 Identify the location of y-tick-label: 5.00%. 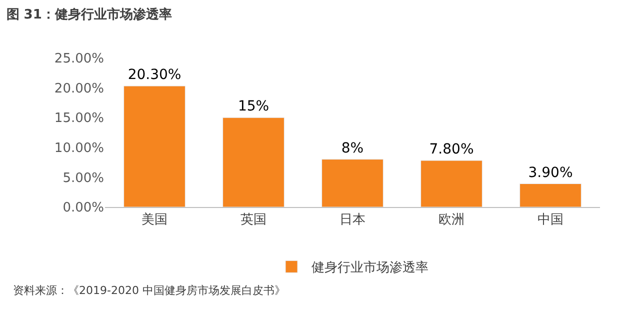
(83, 178).